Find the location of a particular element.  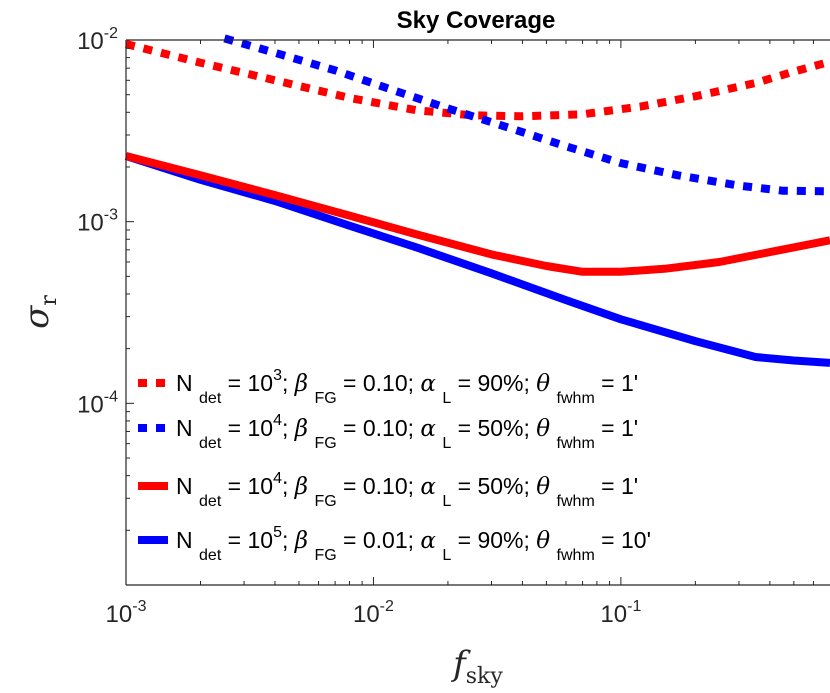

y-tick-label: 10⁻³ is located at coordinates (97, 222).